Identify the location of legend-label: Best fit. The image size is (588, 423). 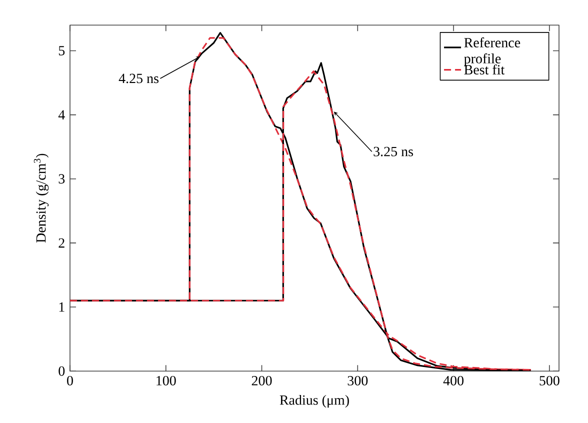
(484, 69).